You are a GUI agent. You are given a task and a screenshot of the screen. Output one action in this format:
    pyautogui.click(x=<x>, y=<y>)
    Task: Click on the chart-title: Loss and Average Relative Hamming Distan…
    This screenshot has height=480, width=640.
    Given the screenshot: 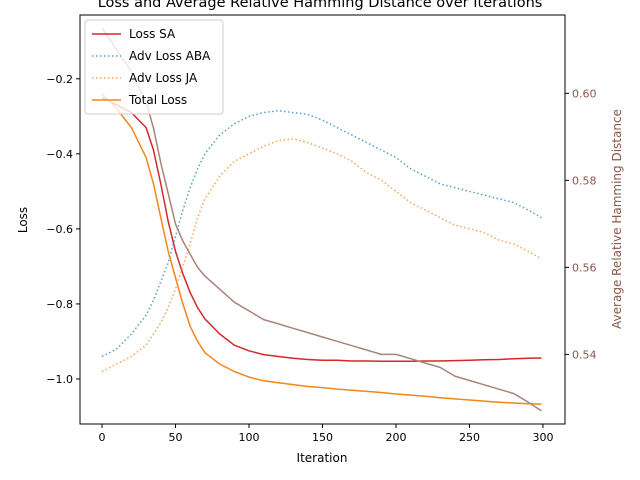 What is the action you would take?
    pyautogui.click(x=320, y=5)
    